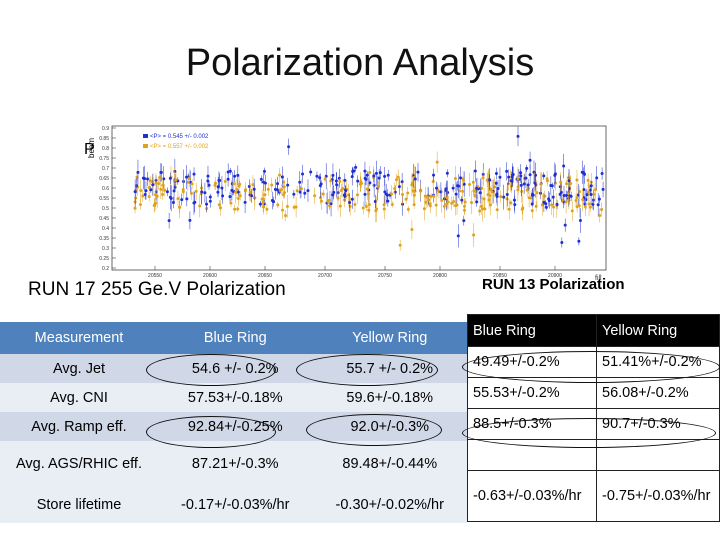 This screenshot has height=540, width=720. What do you see at coordinates (145, 146) in the screenshot?
I see `legend-yellow-marker` at bounding box center [145, 146].